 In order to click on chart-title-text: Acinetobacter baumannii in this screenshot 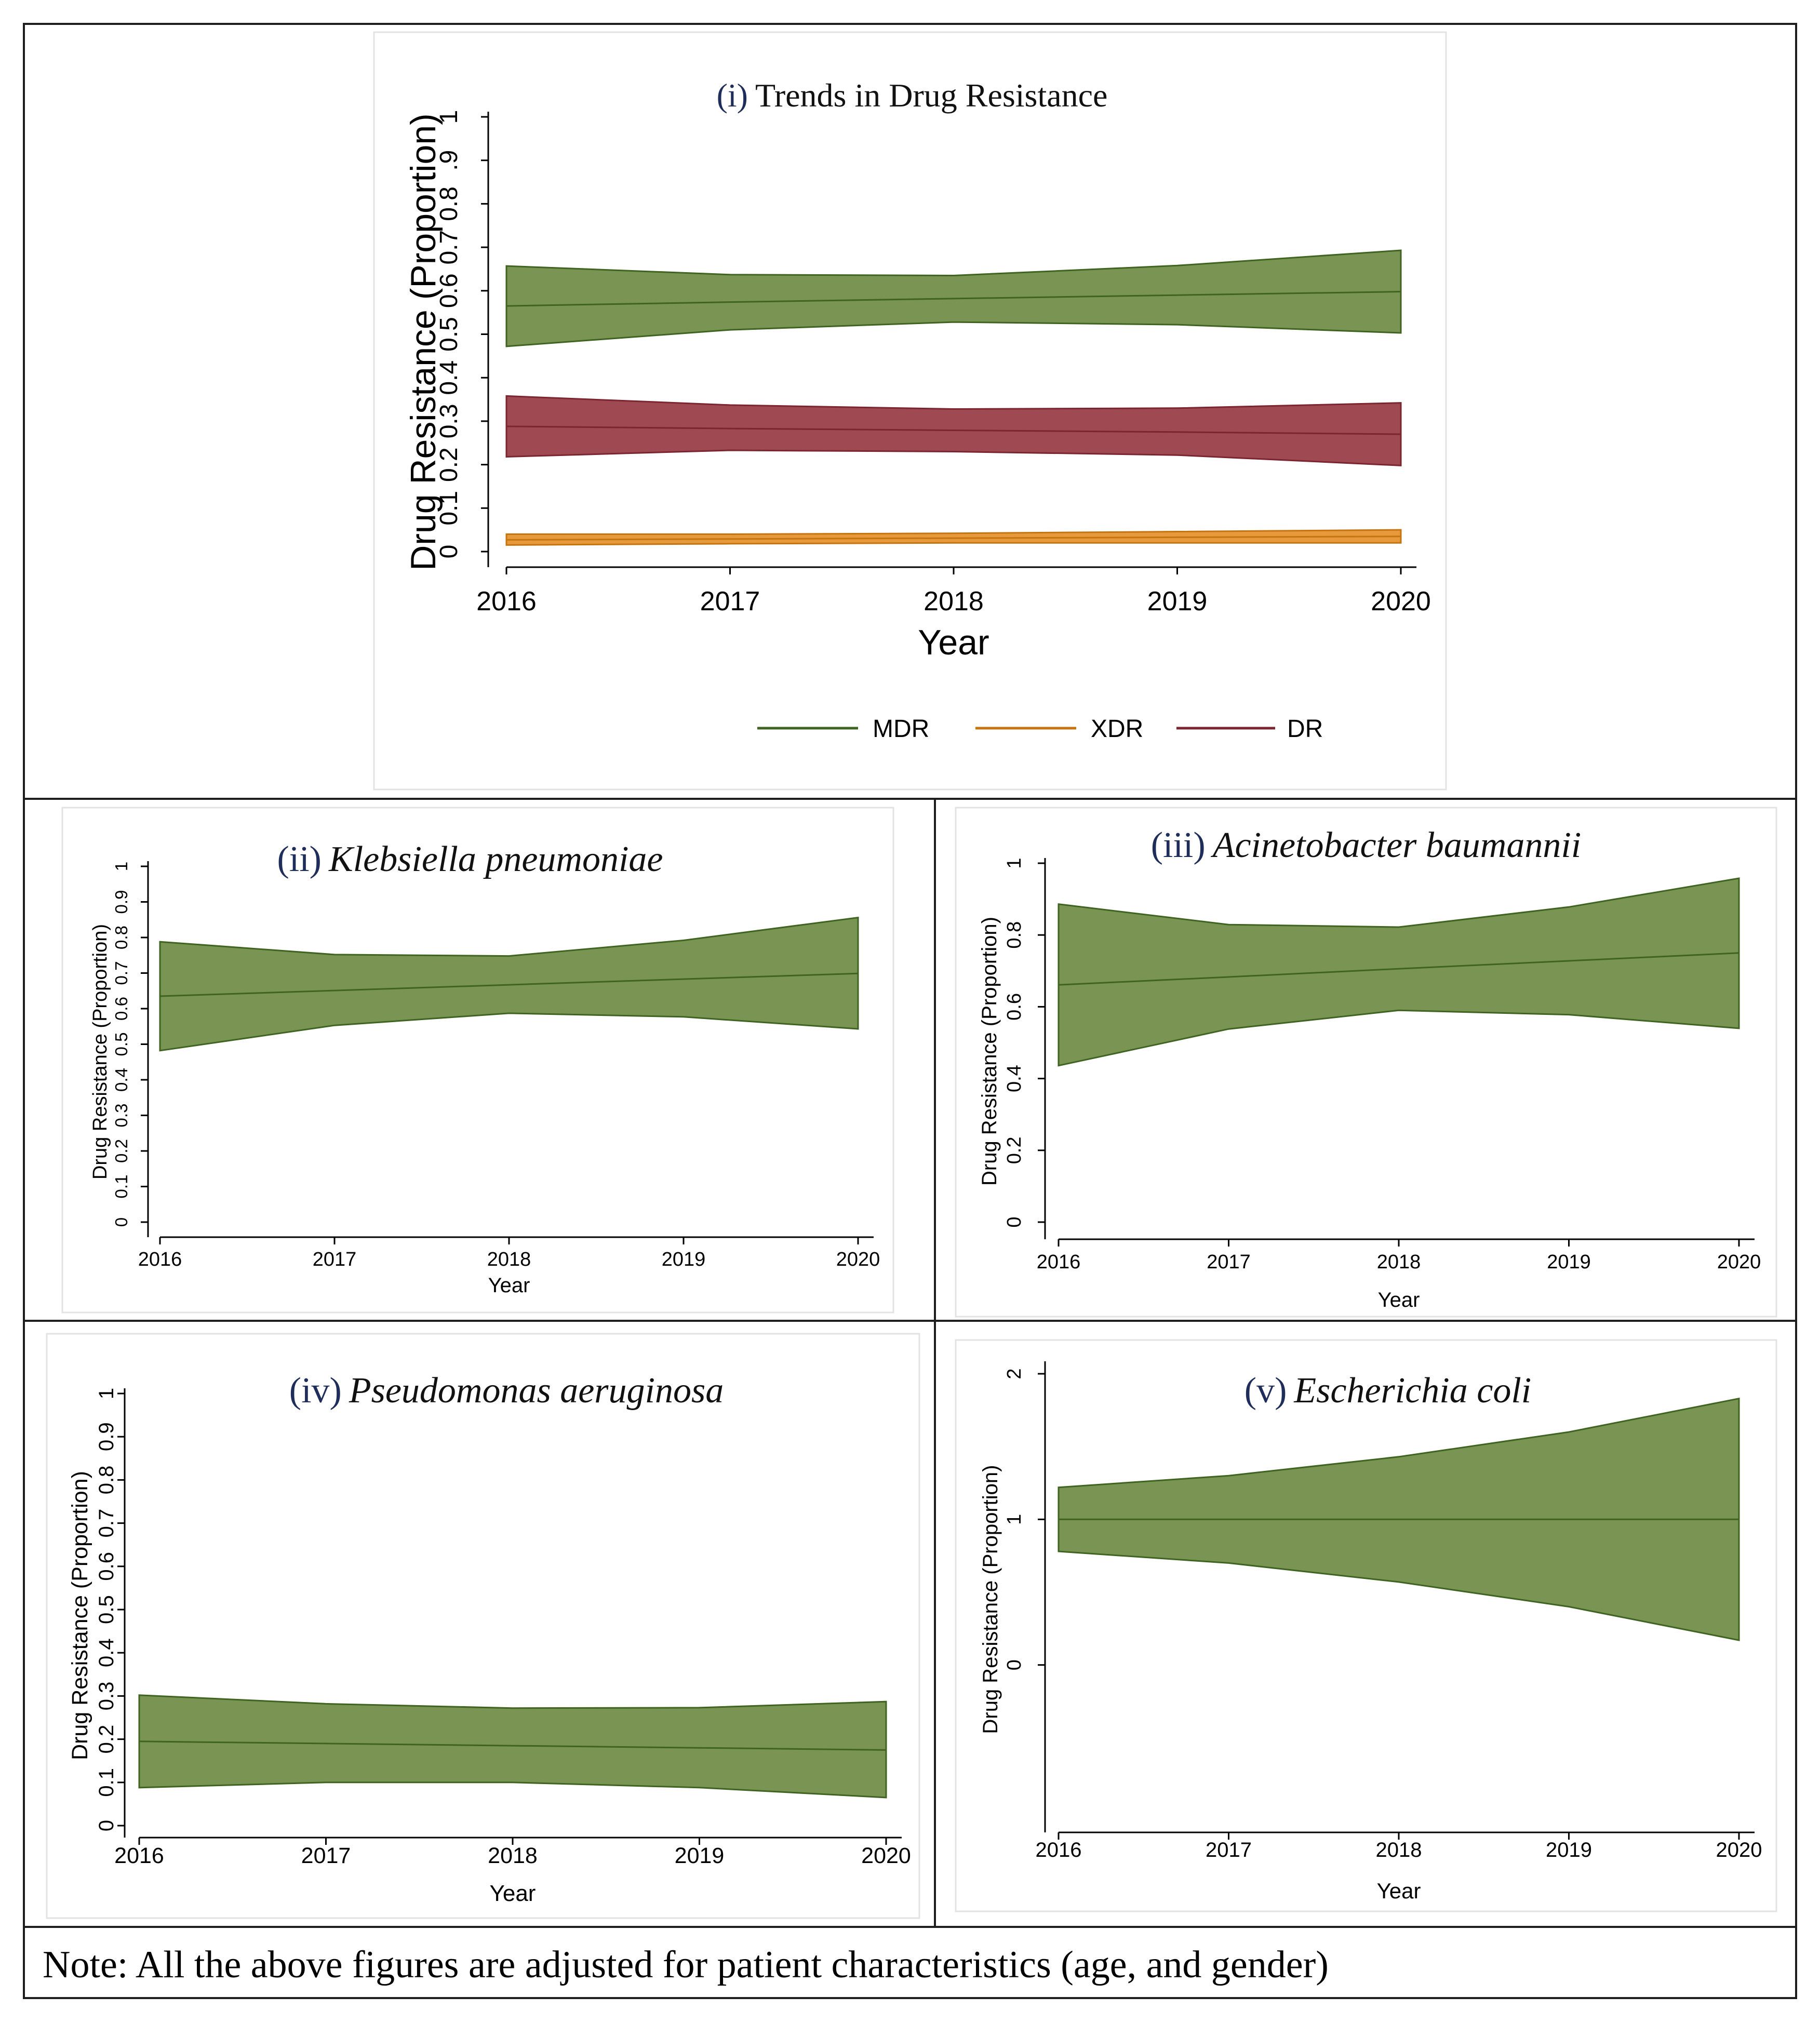, I will do `click(1397, 845)`.